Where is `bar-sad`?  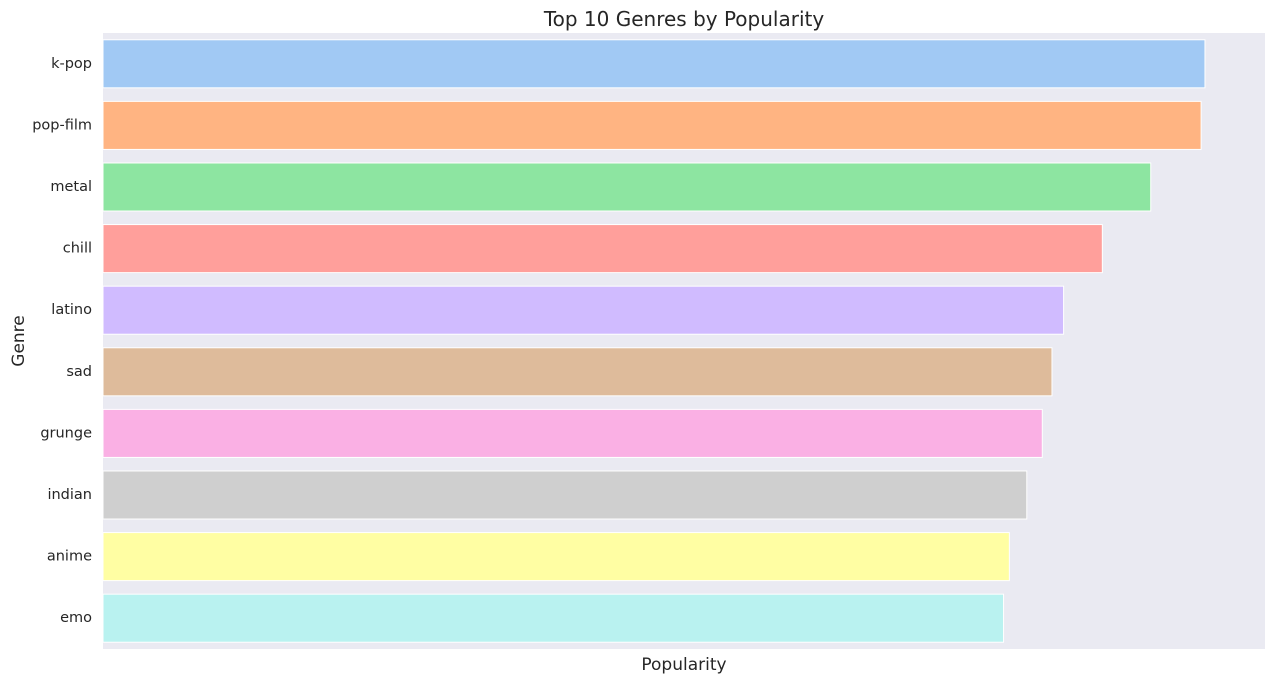 bar-sad is located at coordinates (577, 372).